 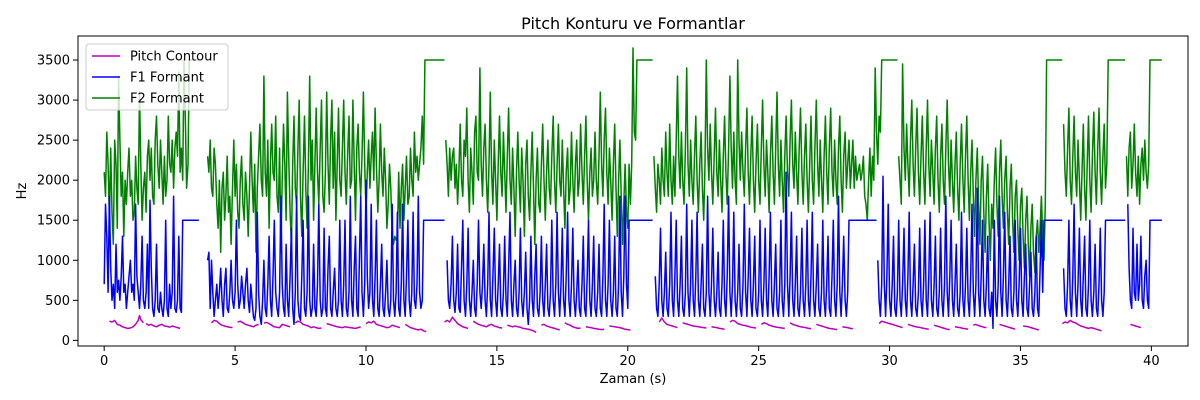 I want to click on y-tick-label: 1500, so click(x=53, y=221).